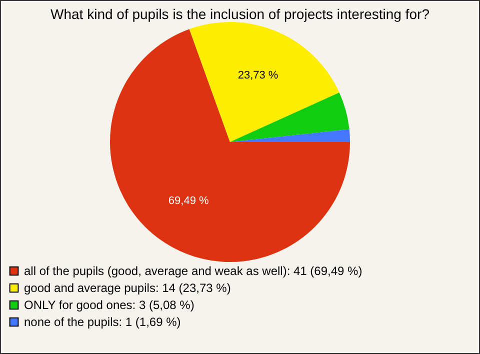 The width and height of the screenshot is (480, 354). I want to click on data-label: 69,49 %, so click(188, 200).